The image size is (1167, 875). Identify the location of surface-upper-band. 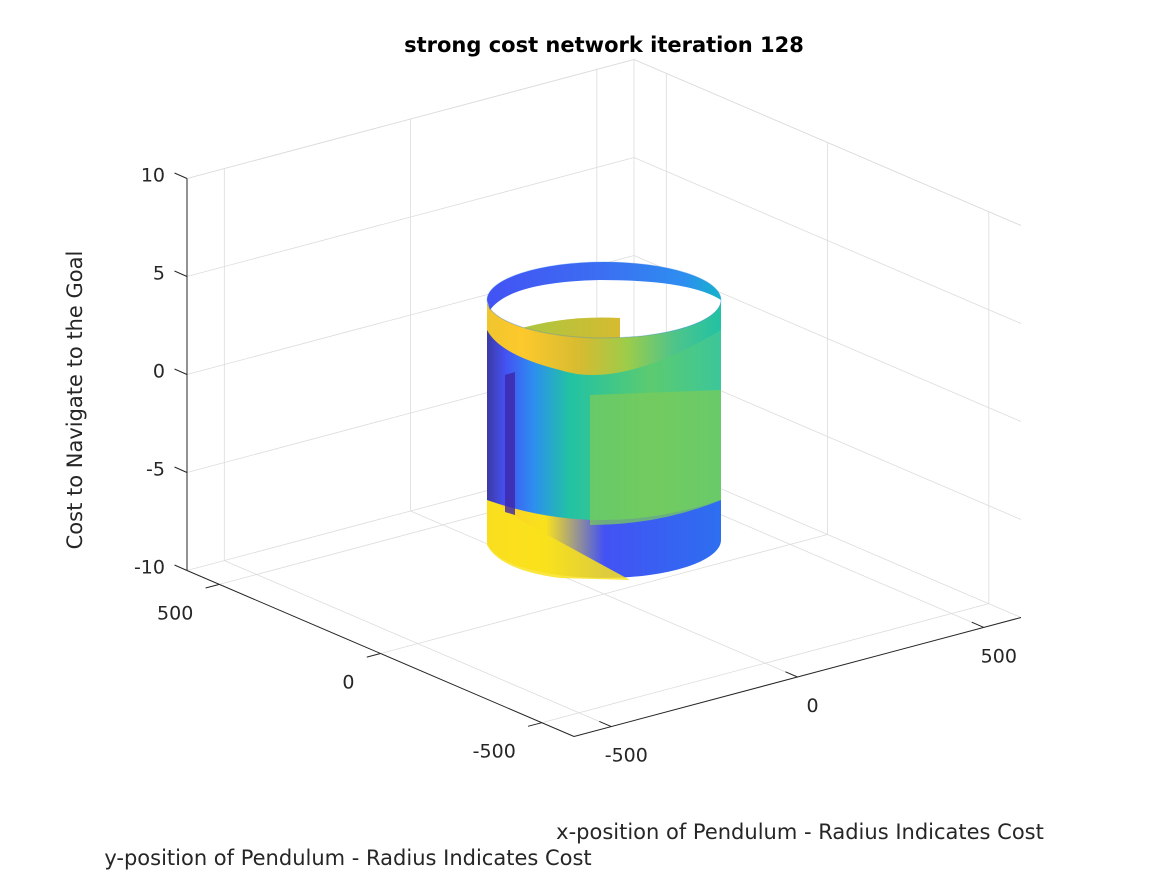
(604, 337).